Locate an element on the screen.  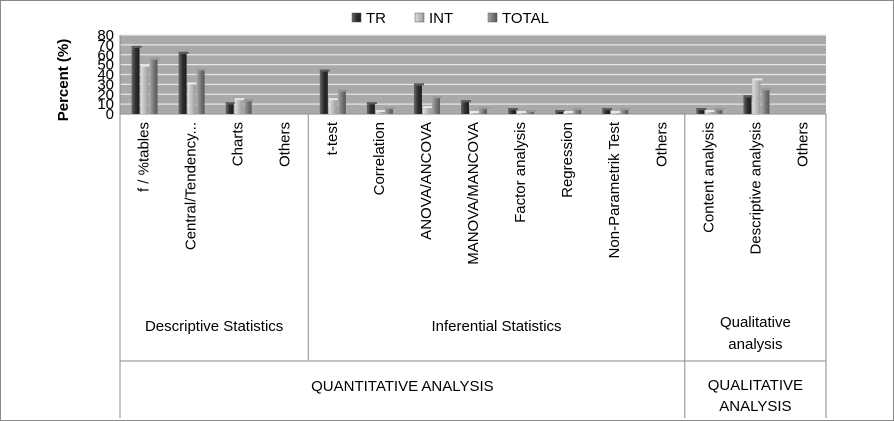
legend-label-tr: TR is located at coordinates (376, 18).